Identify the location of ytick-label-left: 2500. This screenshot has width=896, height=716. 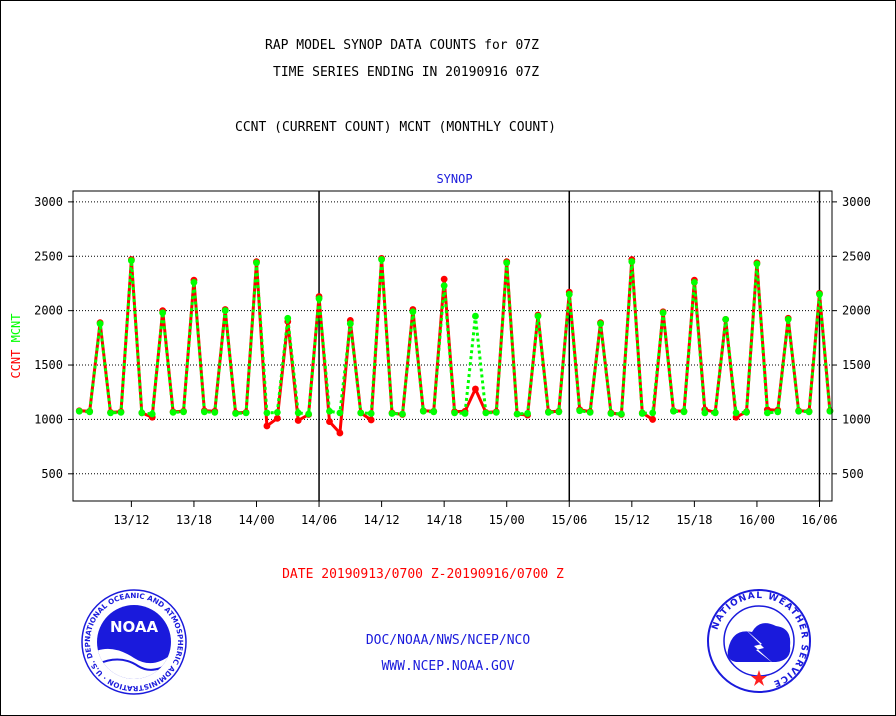
(48, 256).